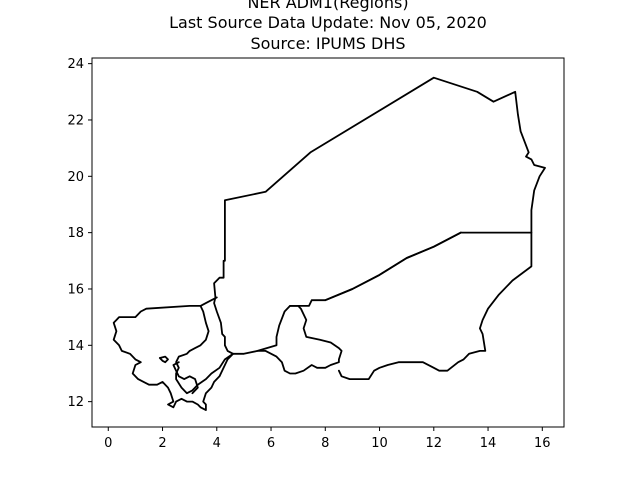 The width and height of the screenshot is (640, 480). I want to click on y-tick-label: 18, so click(75, 233).